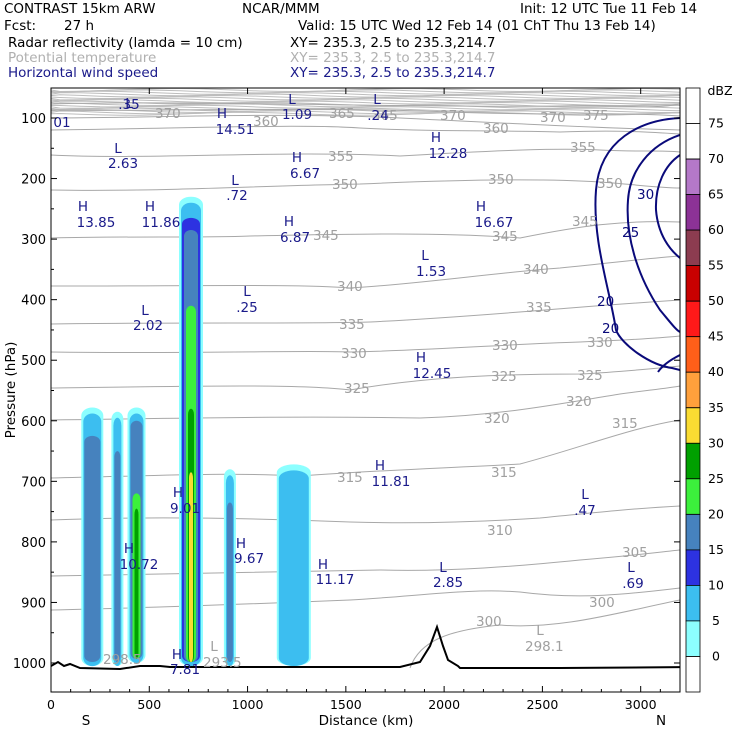 This screenshot has width=740, height=740. What do you see at coordinates (365, 647) in the screenshot?
I see `terrain-line` at bounding box center [365, 647].